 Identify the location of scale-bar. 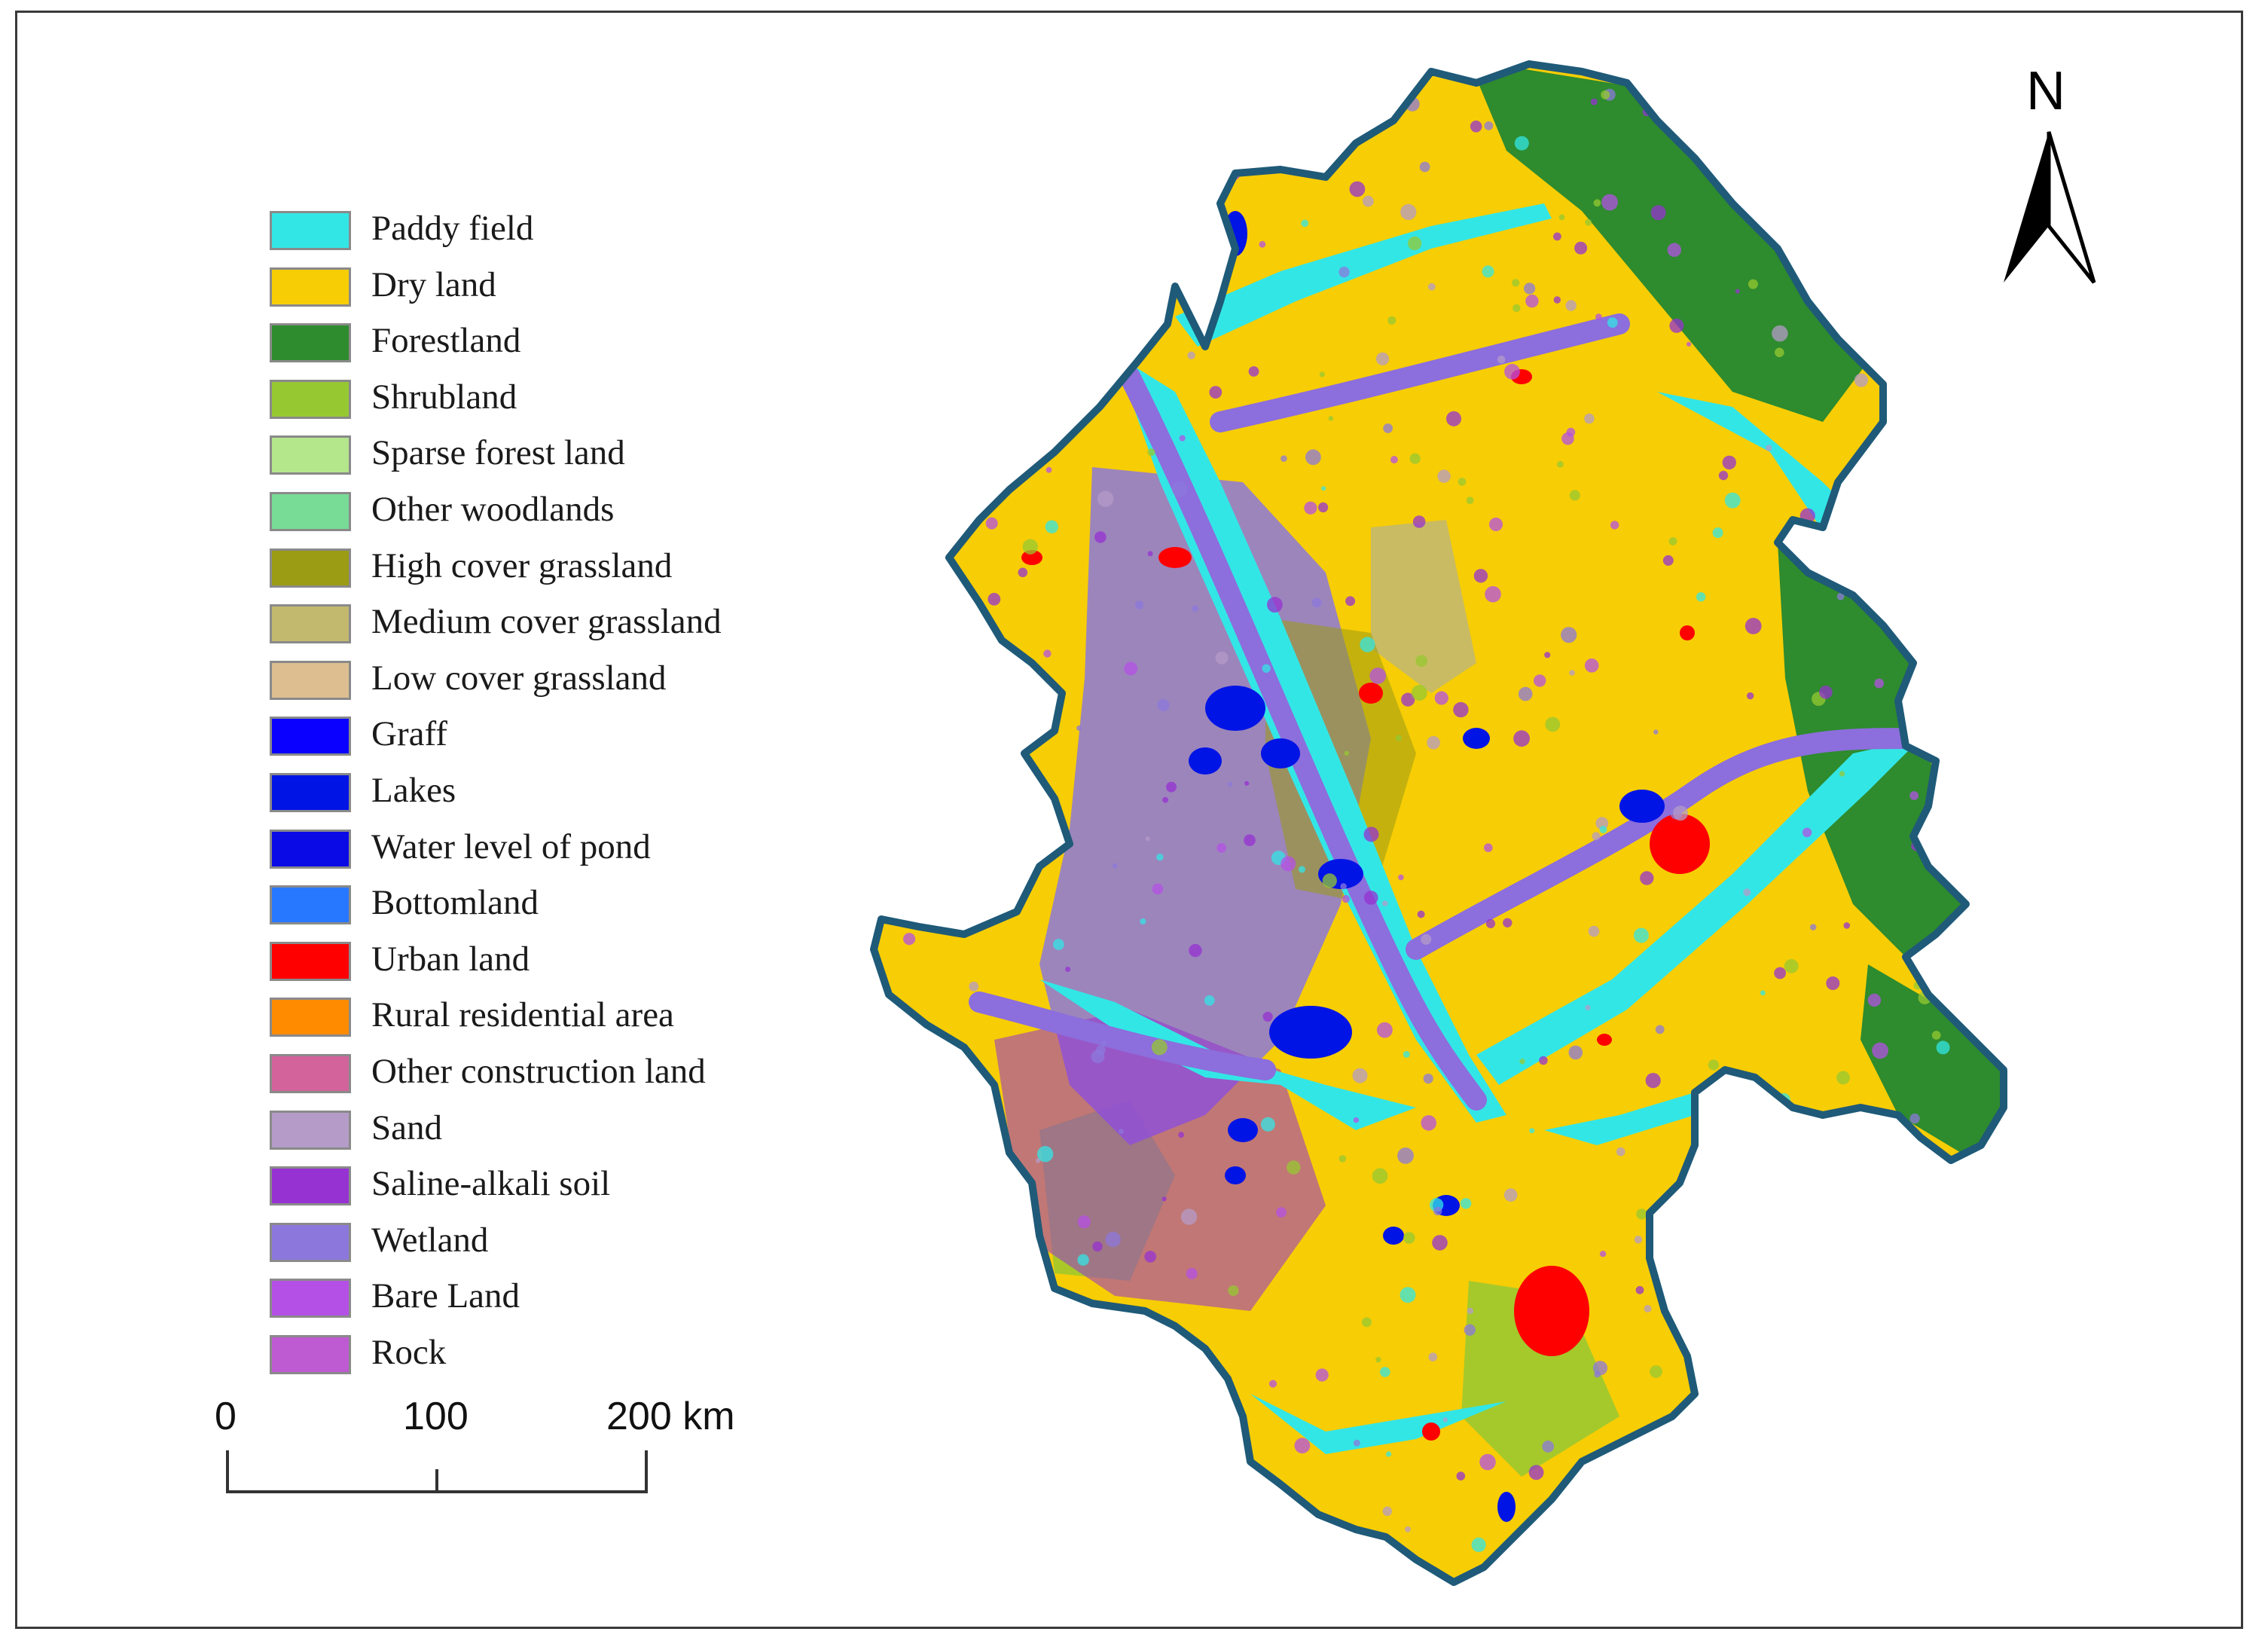
(437, 1472).